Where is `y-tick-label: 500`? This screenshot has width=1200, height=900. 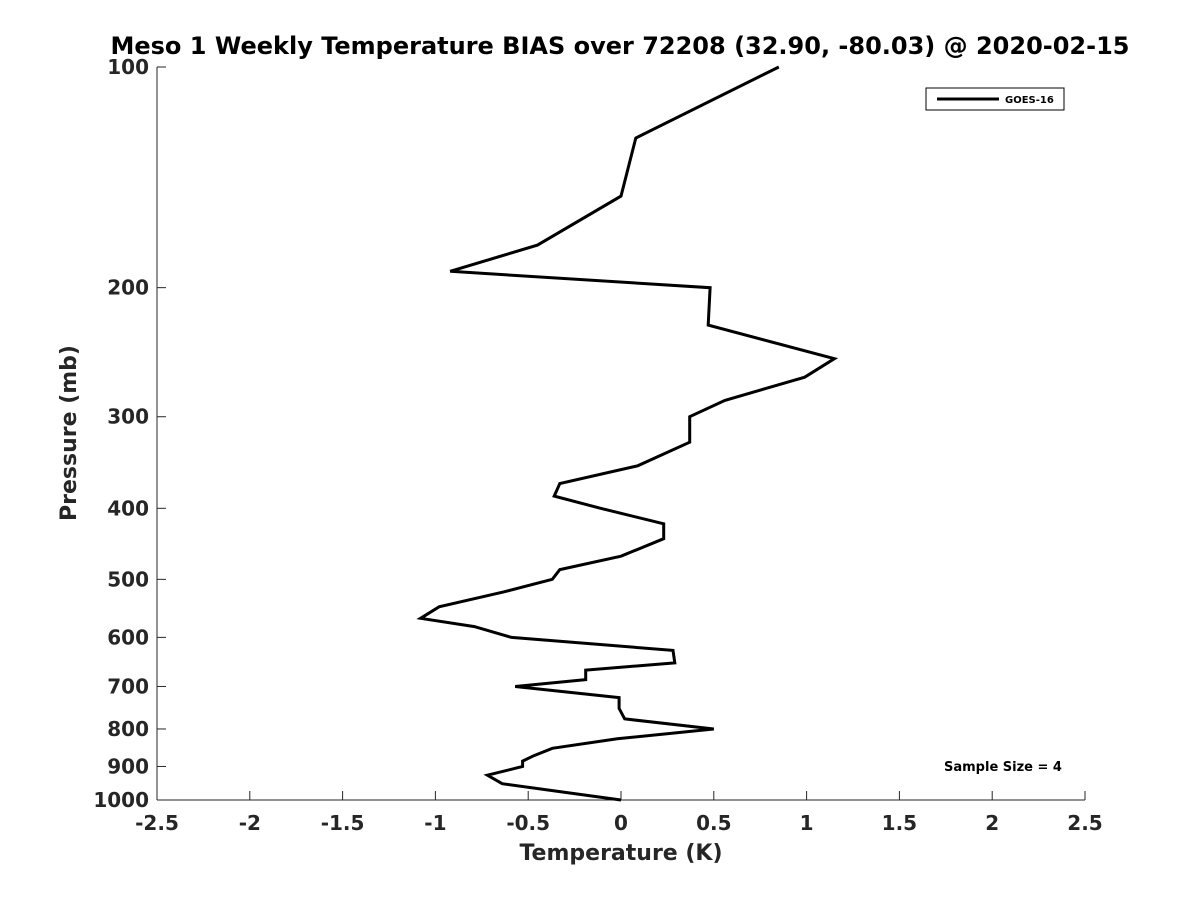 y-tick-label: 500 is located at coordinates (128, 579).